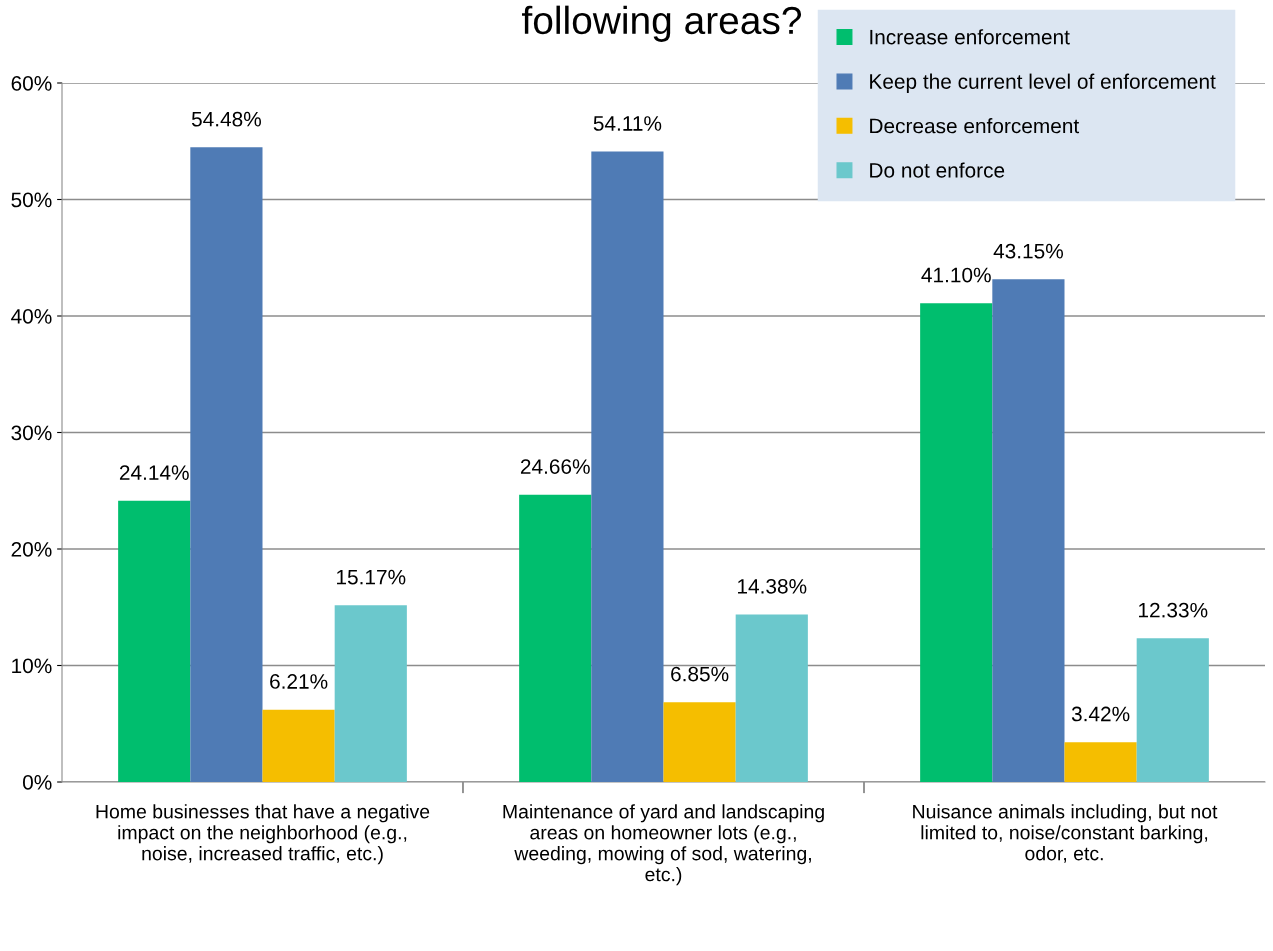  What do you see at coordinates (37, 782) in the screenshot?
I see `y-tick-label: 0%` at bounding box center [37, 782].